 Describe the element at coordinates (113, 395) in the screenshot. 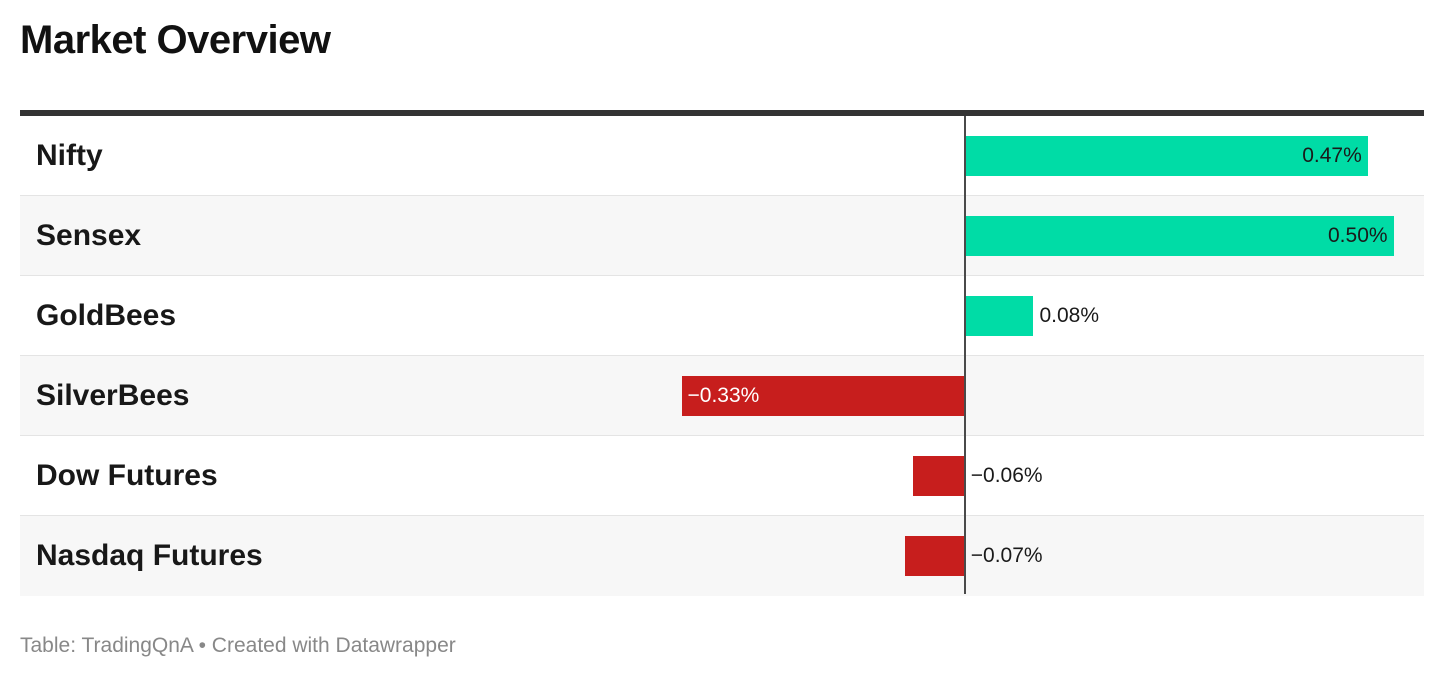

I see `row-label: SilverBees` at that location.